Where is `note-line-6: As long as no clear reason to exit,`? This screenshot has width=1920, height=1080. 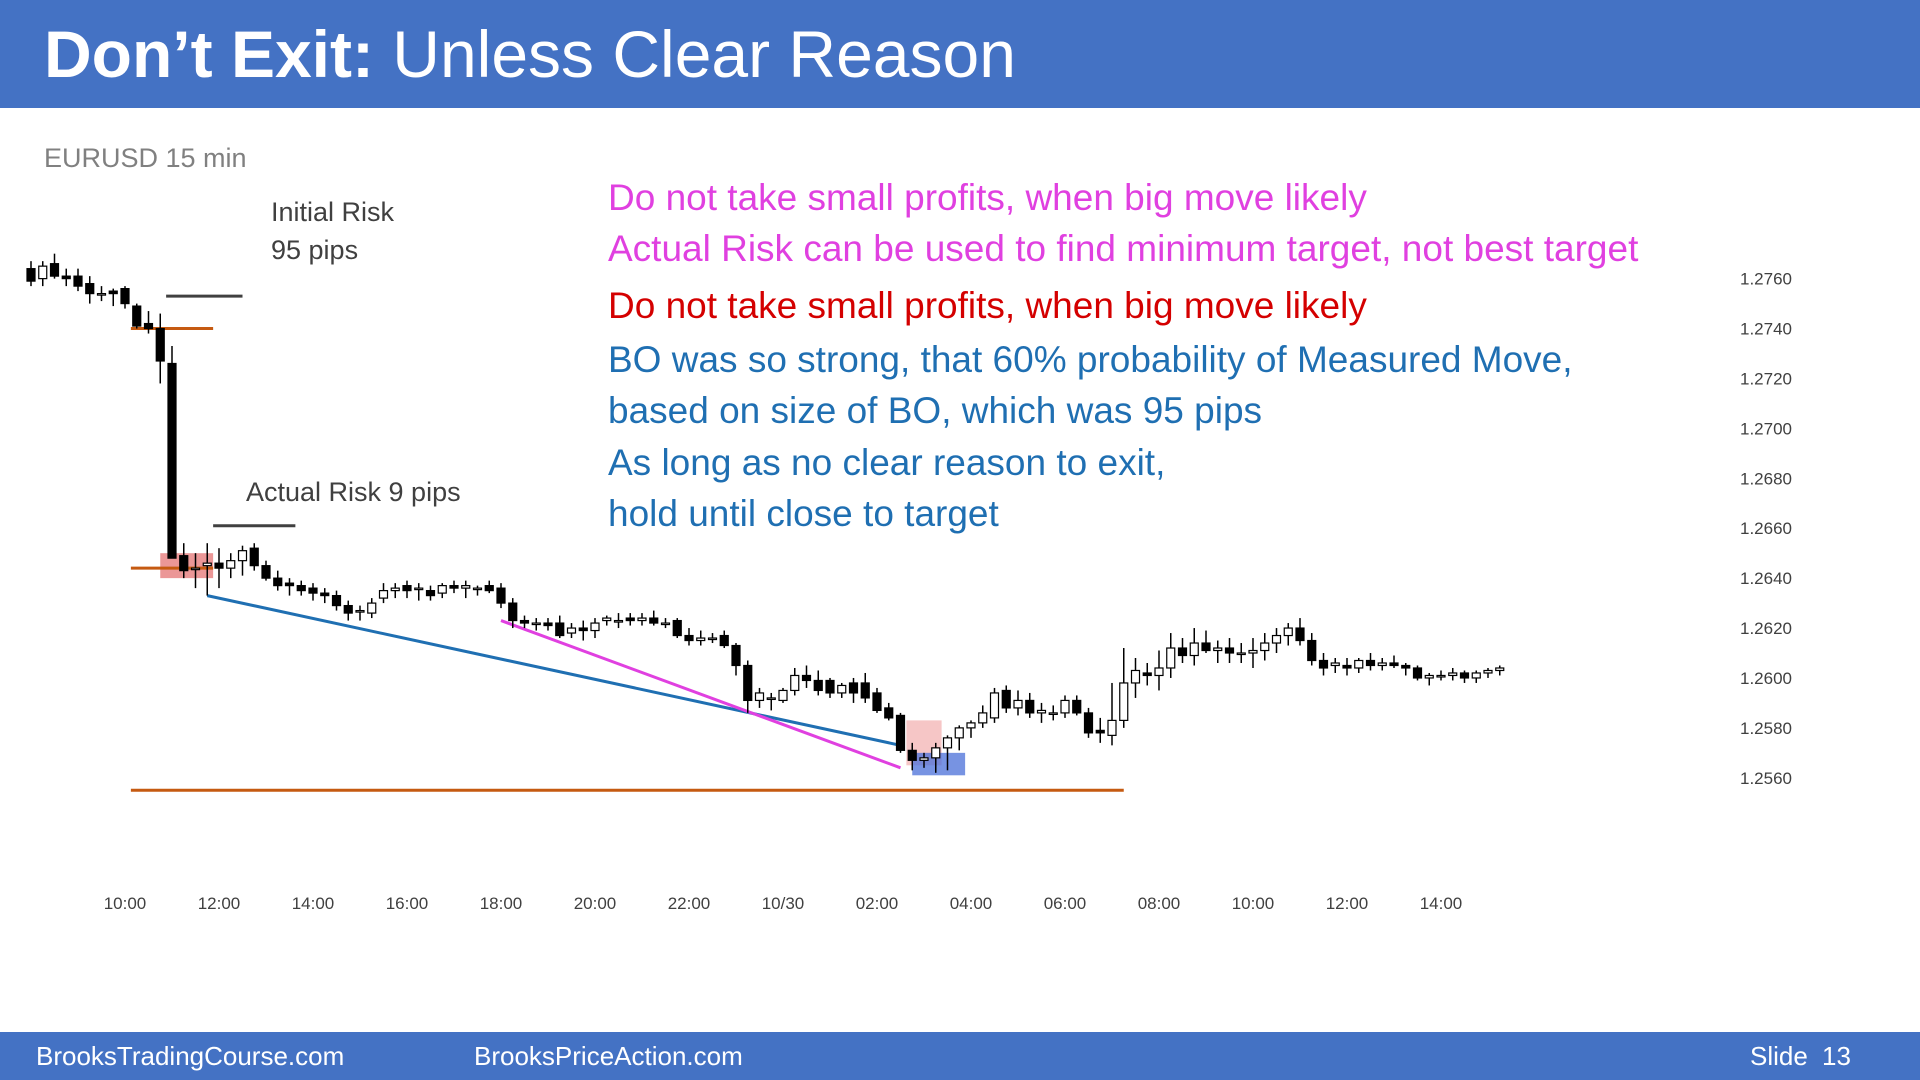
note-line-6: As long as no clear reason to exit, is located at coordinates (887, 462).